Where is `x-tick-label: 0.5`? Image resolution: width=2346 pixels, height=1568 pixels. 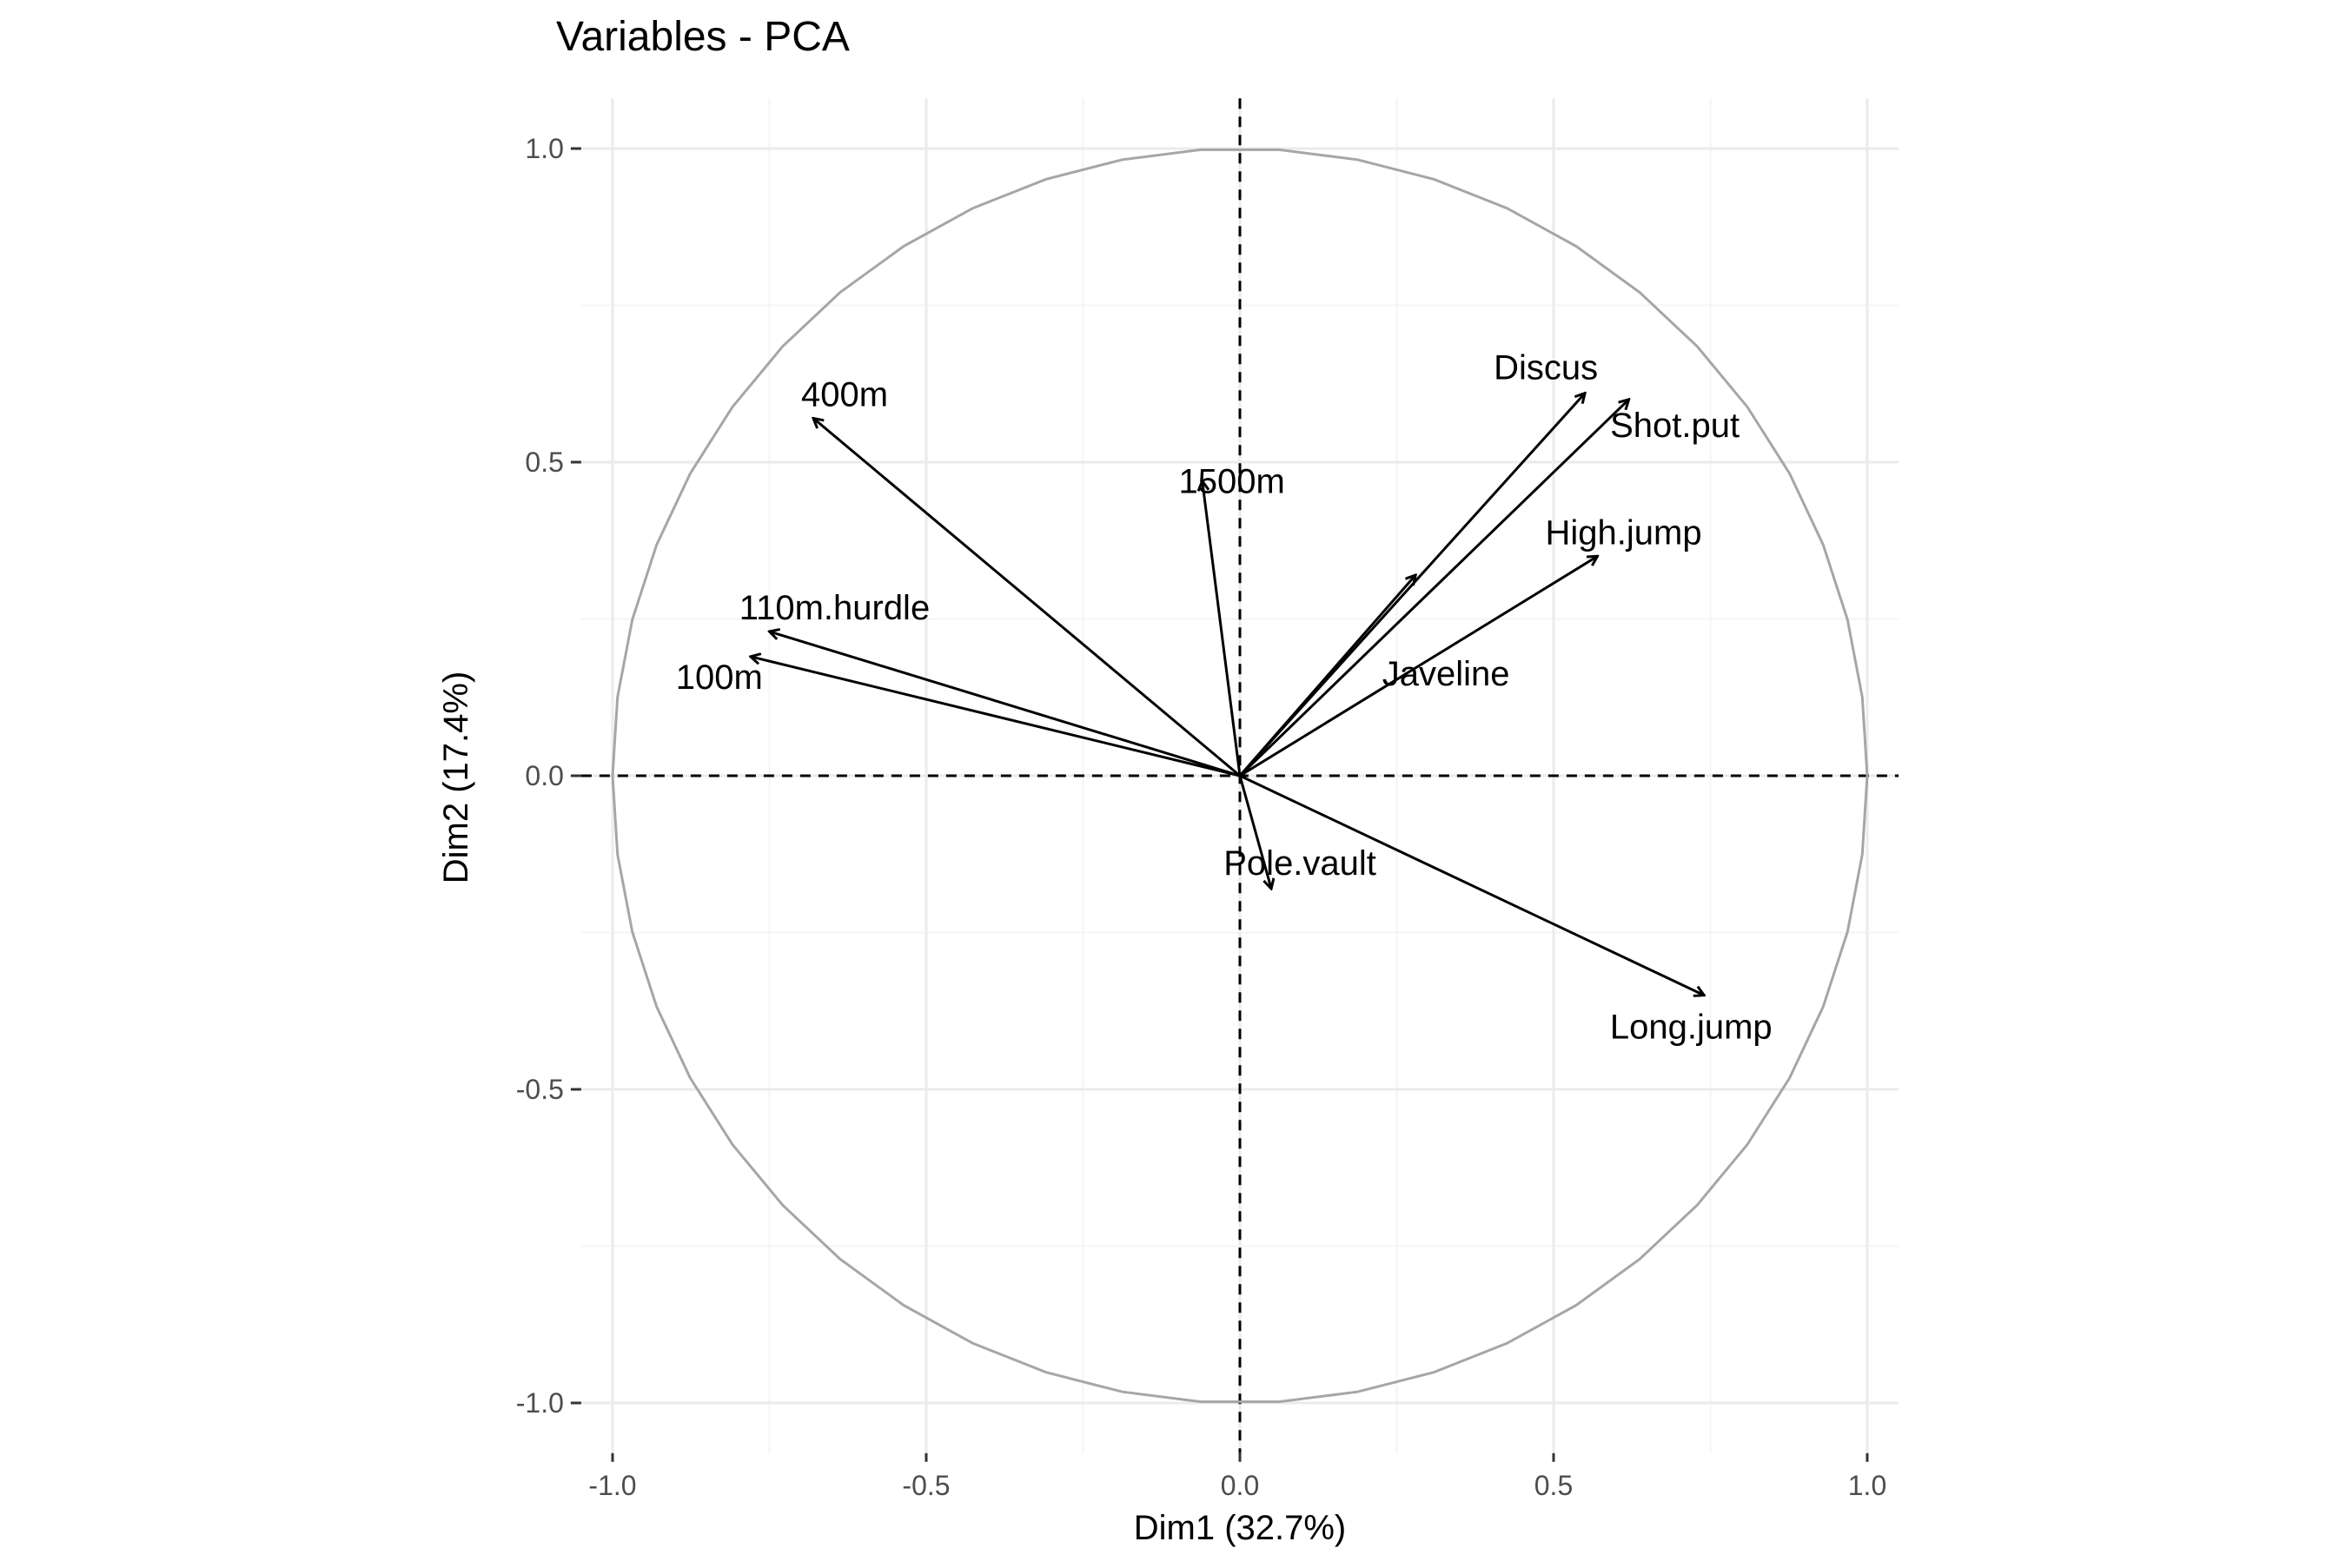 x-tick-label: 0.5 is located at coordinates (1553, 1485).